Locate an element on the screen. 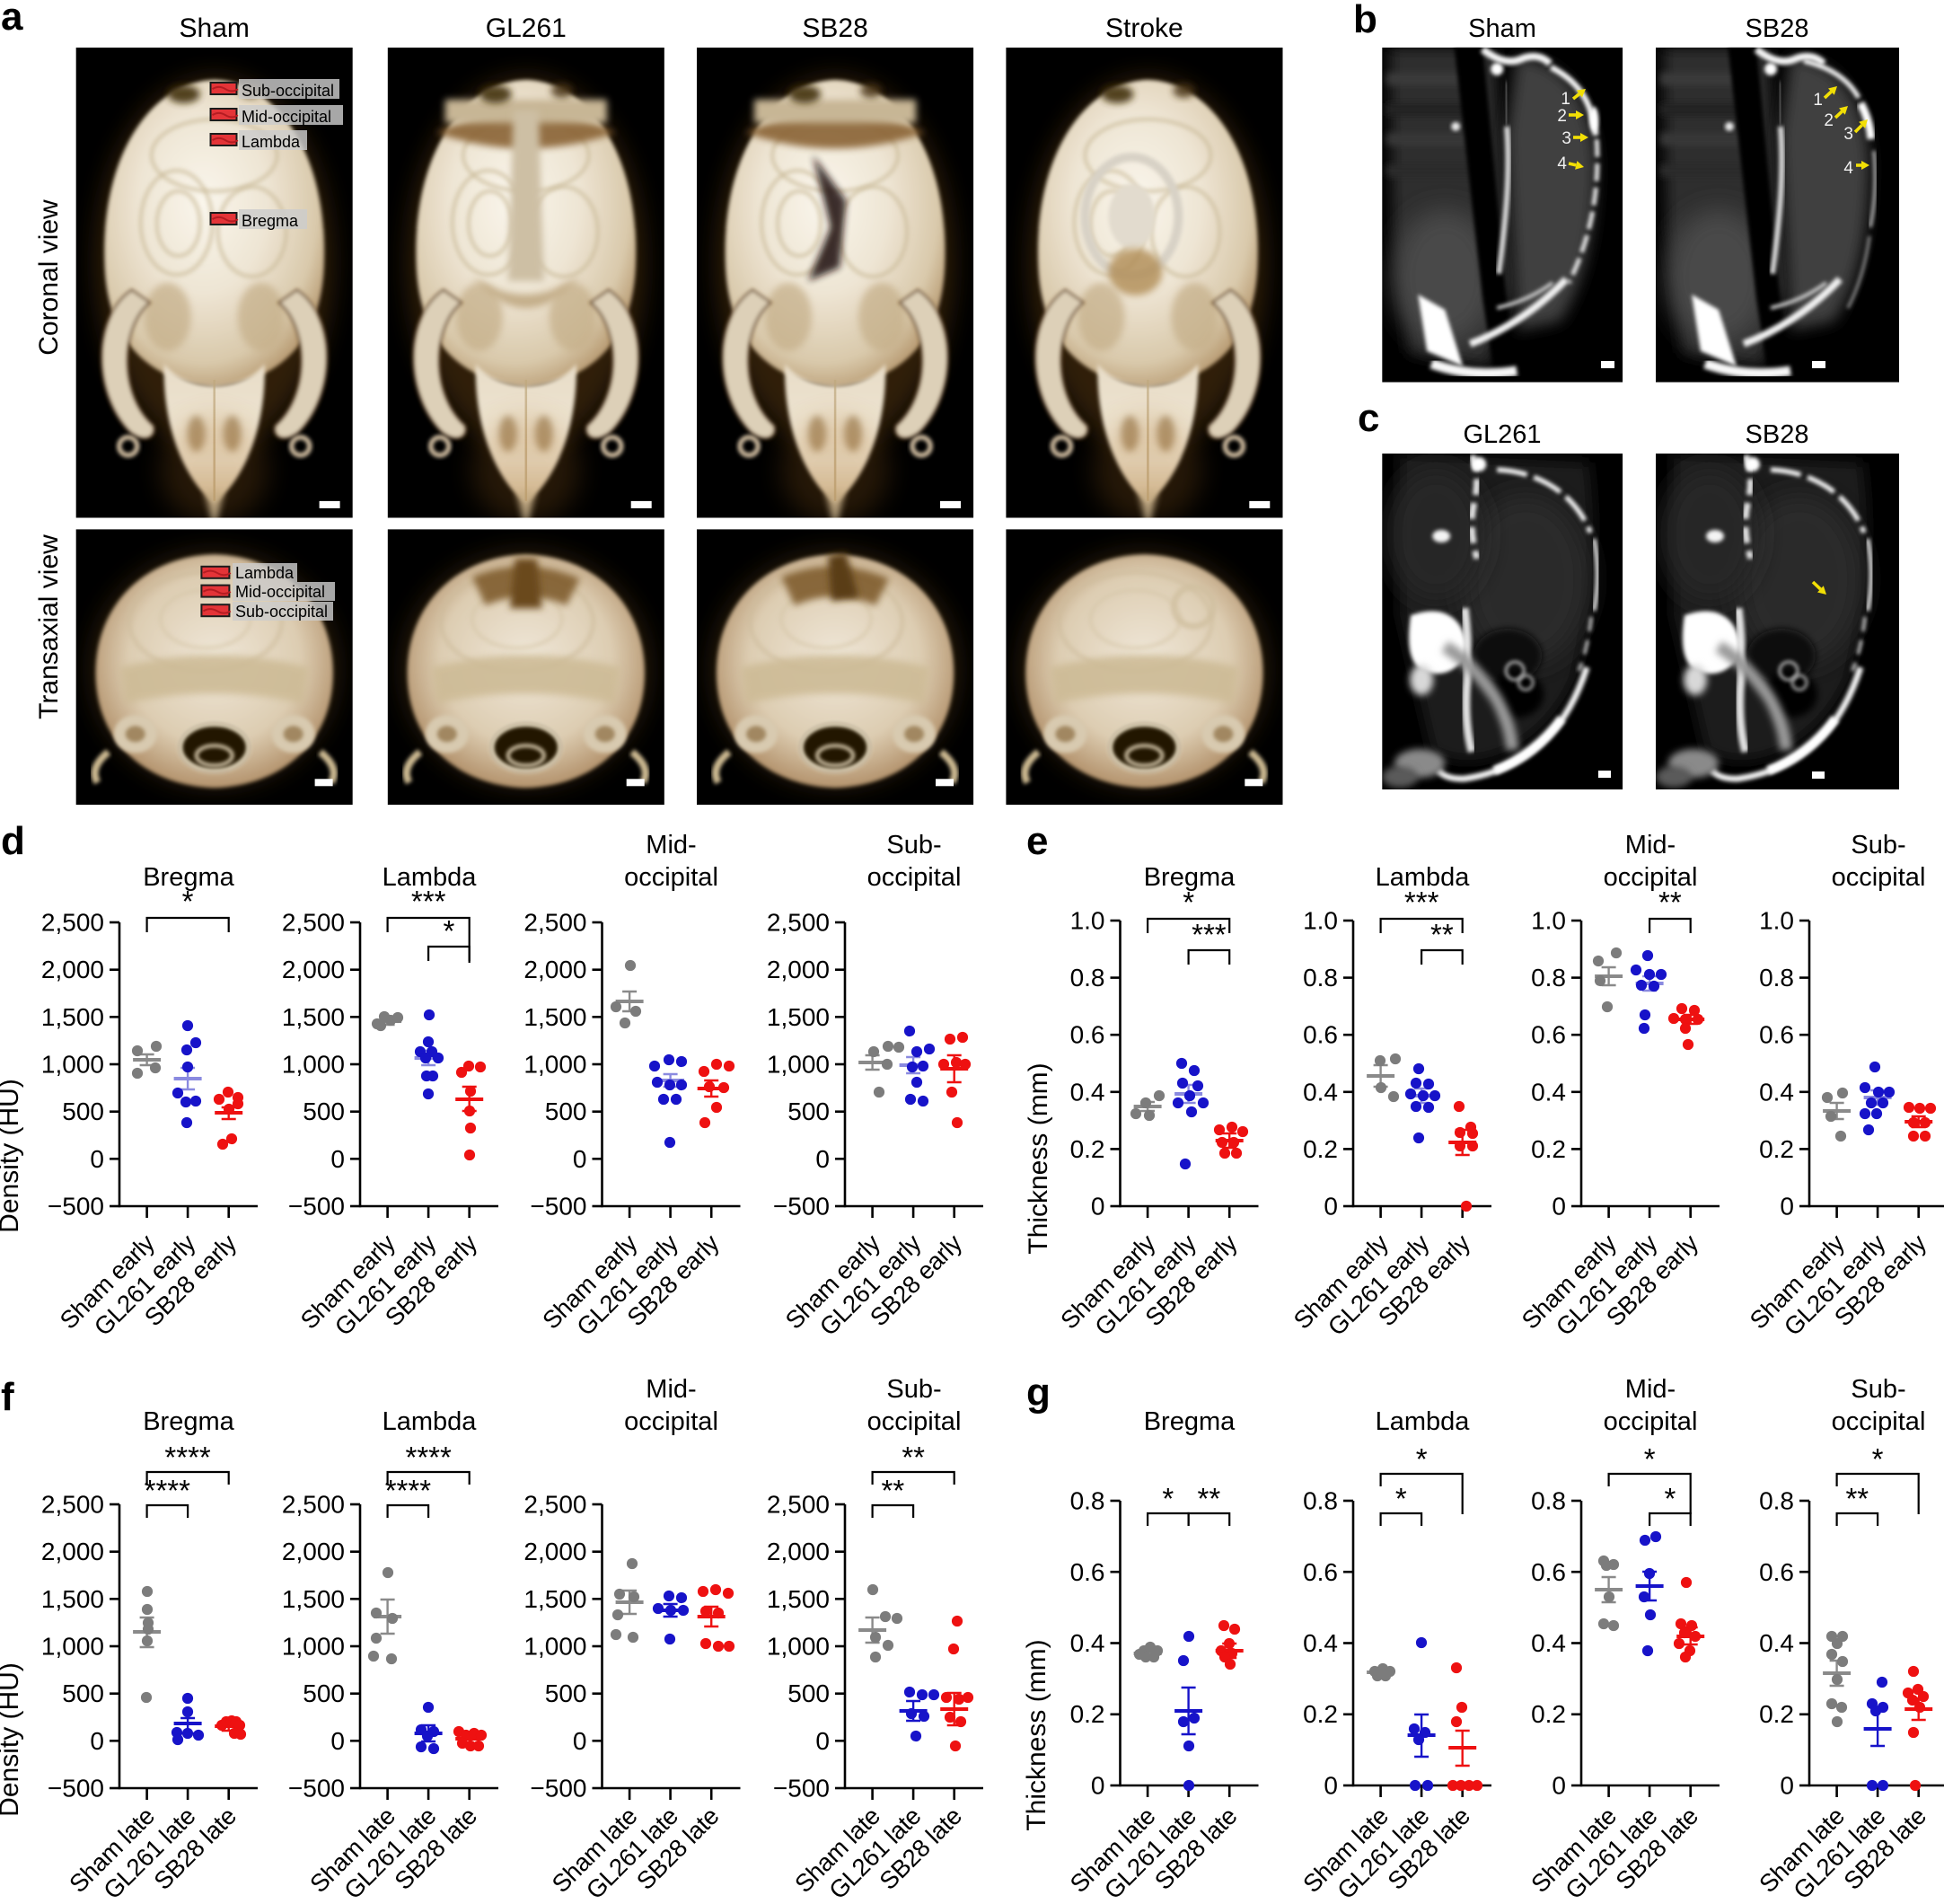 The width and height of the screenshot is (1944, 1904). svg-text: 2 is located at coordinates (1829, 120).